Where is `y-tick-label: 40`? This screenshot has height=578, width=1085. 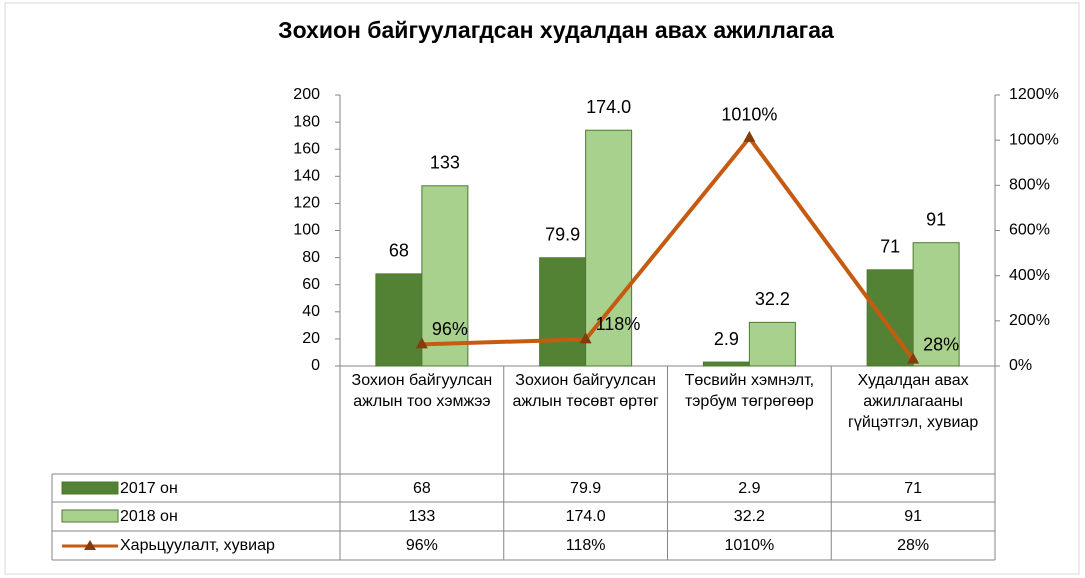 y-tick-label: 40 is located at coordinates (311, 311).